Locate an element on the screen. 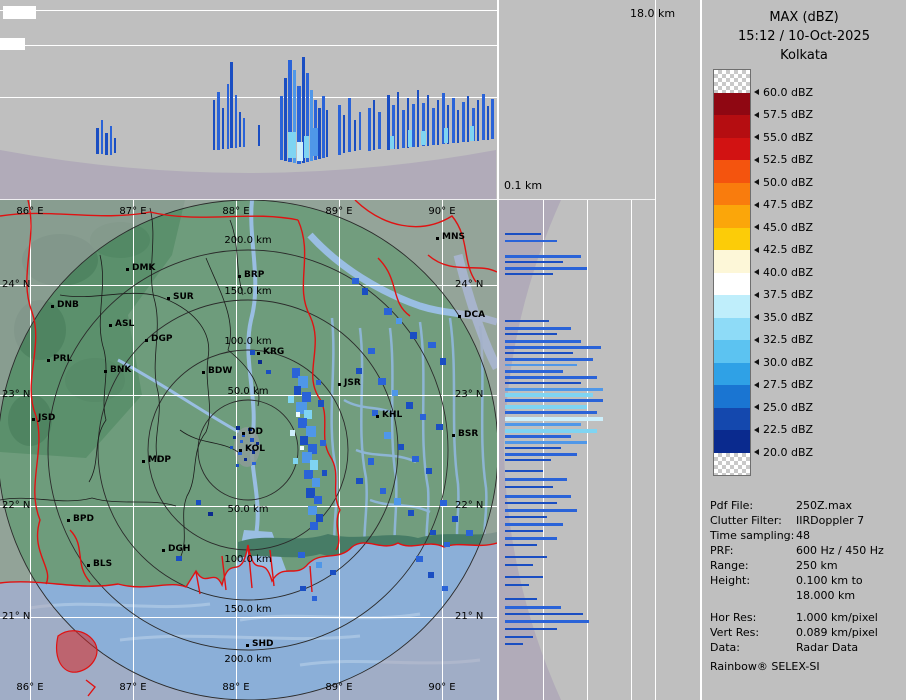 The image size is (906, 700). range-ring-label: 50.0 km is located at coordinates (248, 509).